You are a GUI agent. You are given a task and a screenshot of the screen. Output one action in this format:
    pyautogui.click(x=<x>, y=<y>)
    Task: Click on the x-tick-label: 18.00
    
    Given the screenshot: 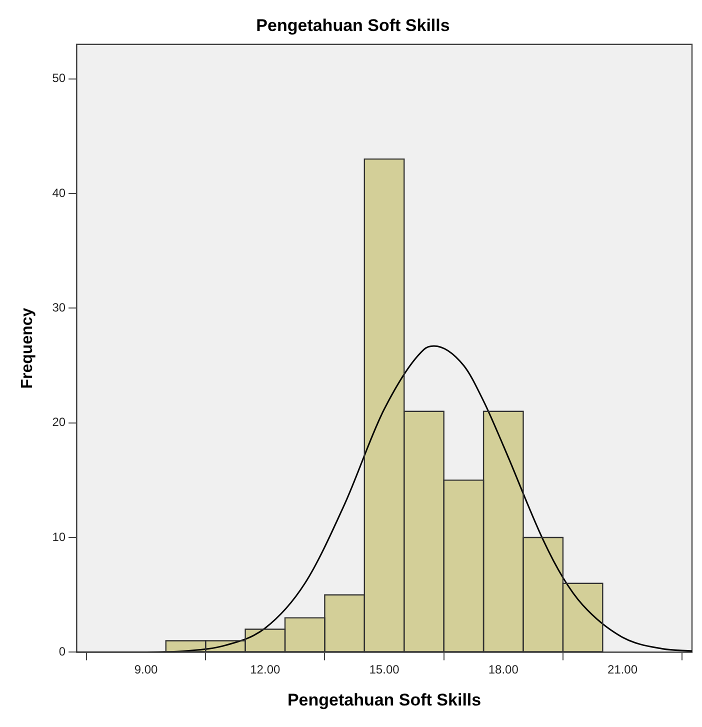 What is the action you would take?
    pyautogui.click(x=503, y=669)
    